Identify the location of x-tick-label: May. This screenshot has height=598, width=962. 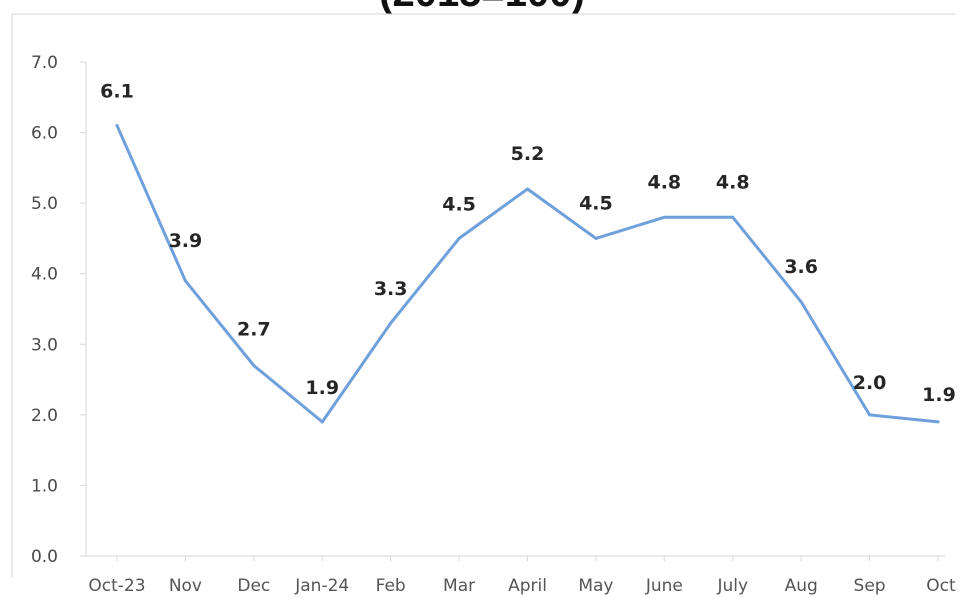
(595, 586).